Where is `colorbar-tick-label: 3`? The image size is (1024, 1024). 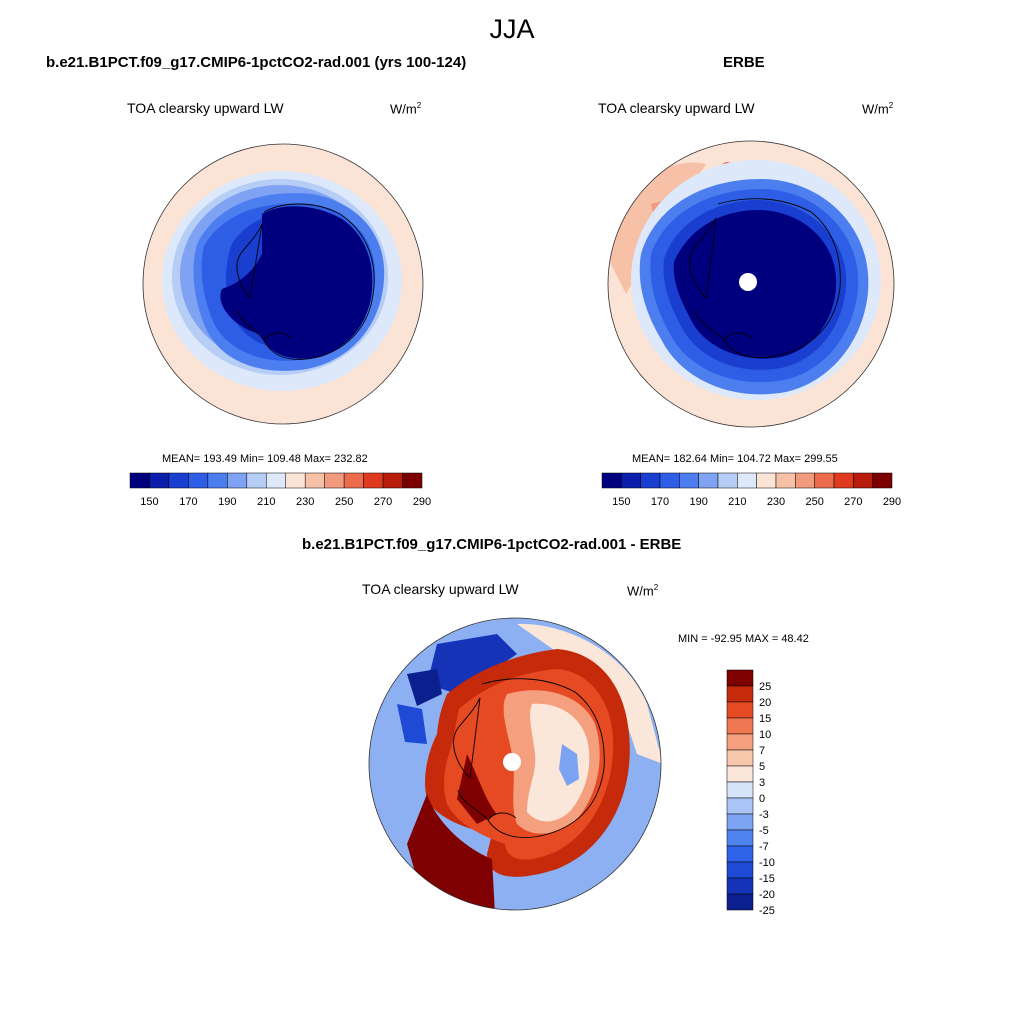
colorbar-tick-label: 3 is located at coordinates (762, 783).